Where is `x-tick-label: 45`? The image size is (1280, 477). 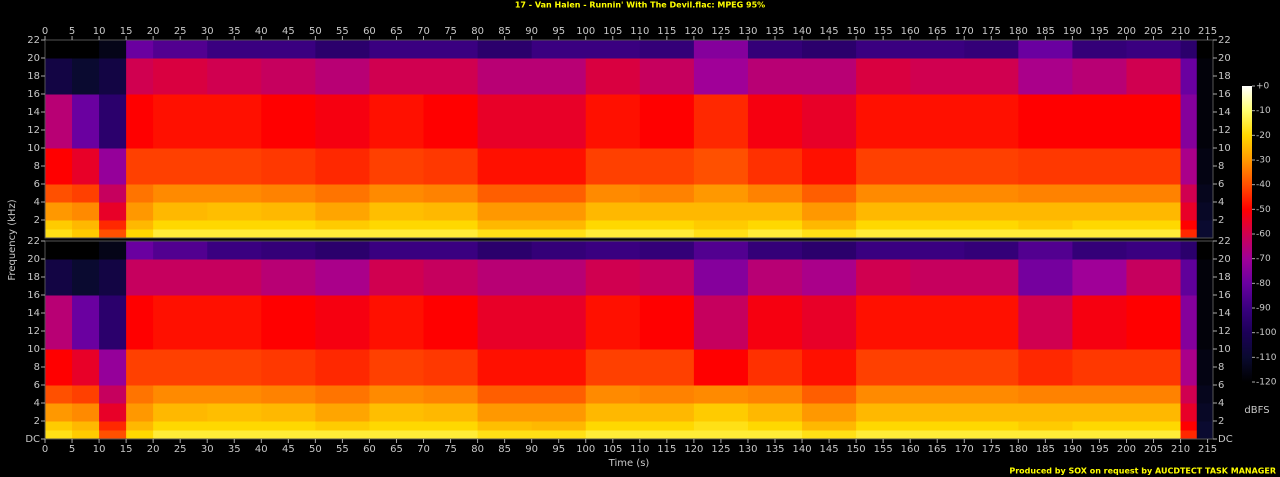 x-tick-label: 45 is located at coordinates (288, 31).